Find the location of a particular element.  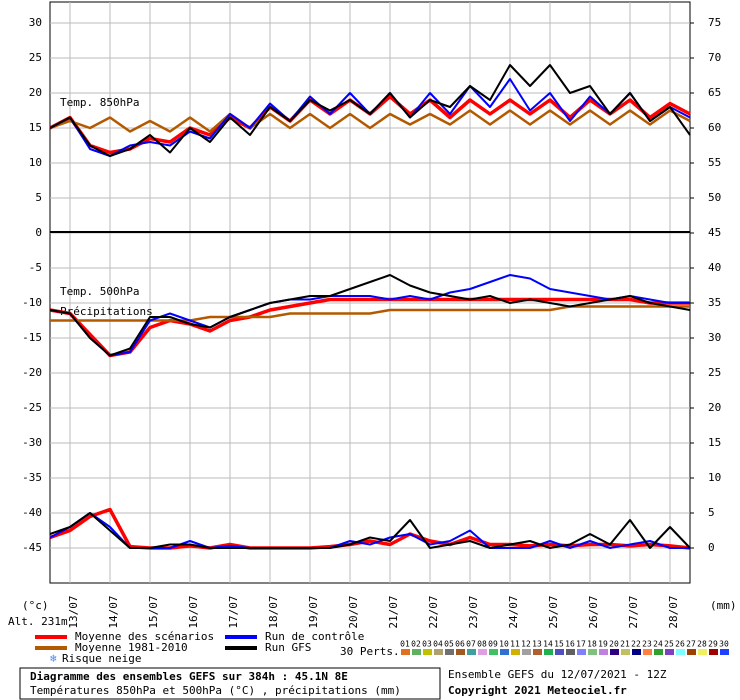

x-tick-label: 28/07 is located at coordinates (673, 611).